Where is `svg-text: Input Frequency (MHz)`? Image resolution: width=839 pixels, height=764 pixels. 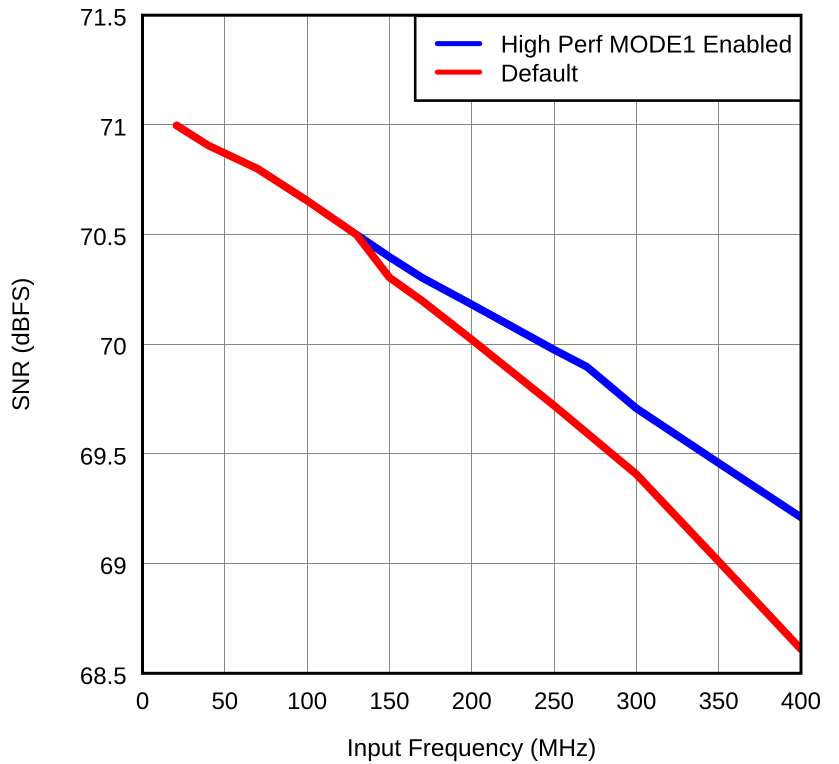 svg-text: Input Frequency (MHz) is located at coordinates (471, 748).